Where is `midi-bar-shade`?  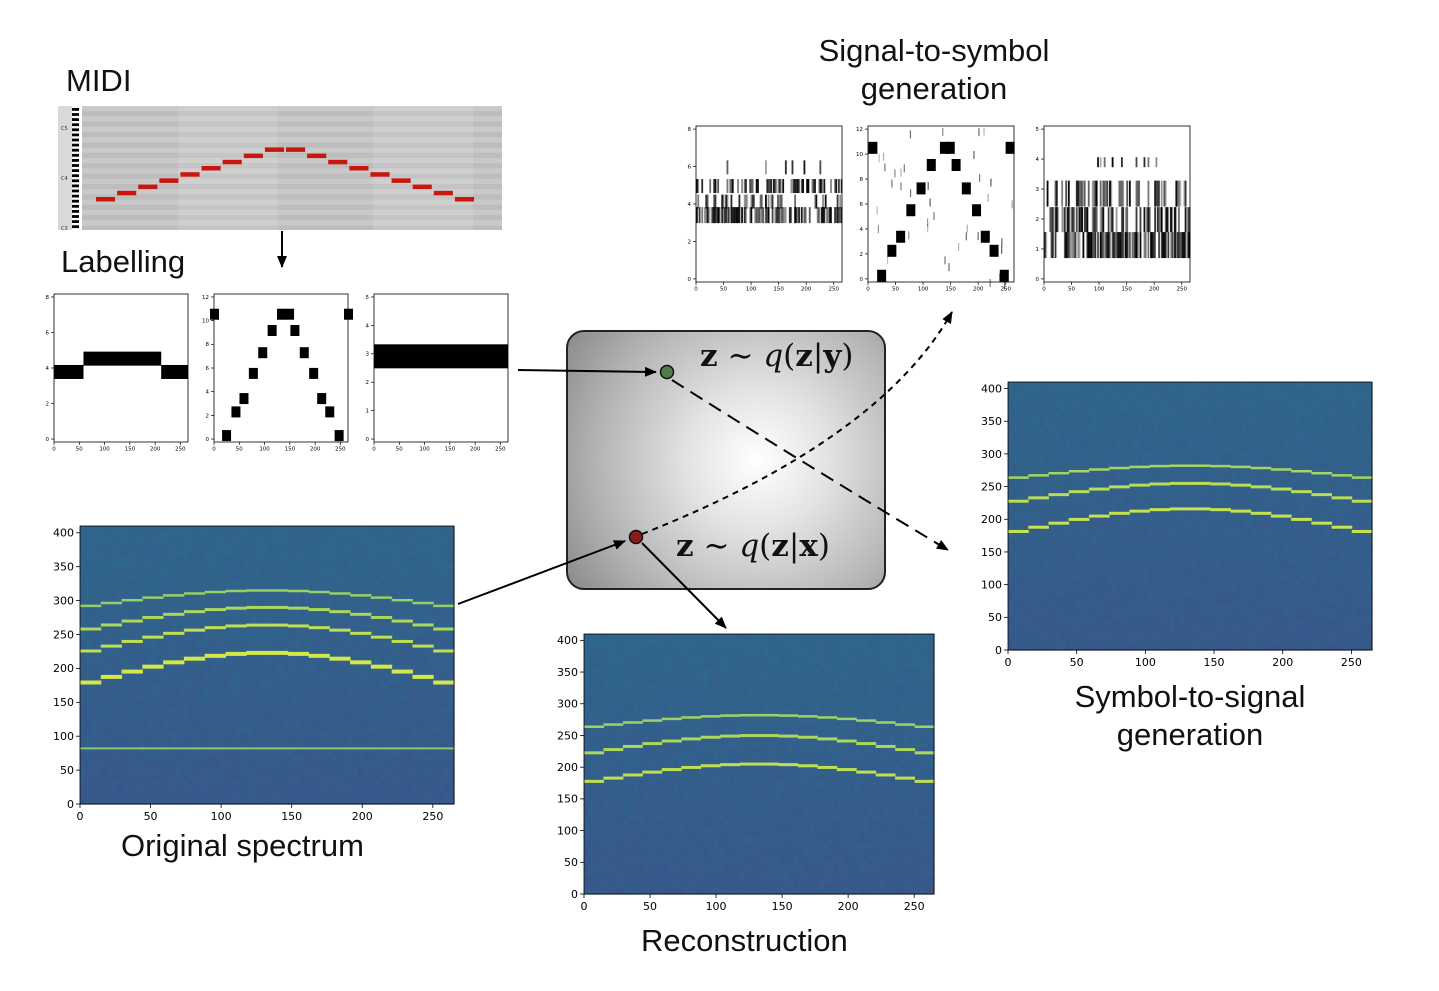
midi-bar-shade is located at coordinates (228, 168).